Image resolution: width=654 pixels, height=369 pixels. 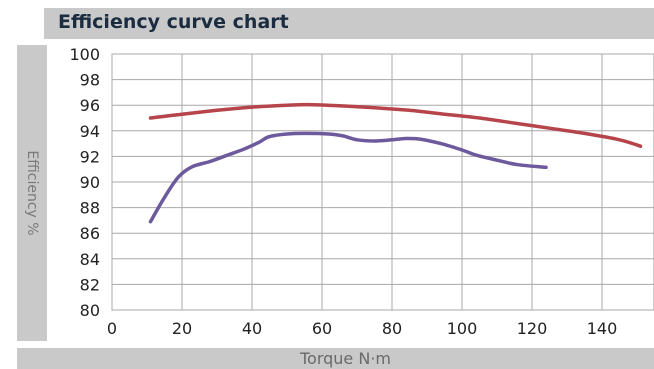 I want to click on x-tick-label: 140, so click(x=602, y=328).